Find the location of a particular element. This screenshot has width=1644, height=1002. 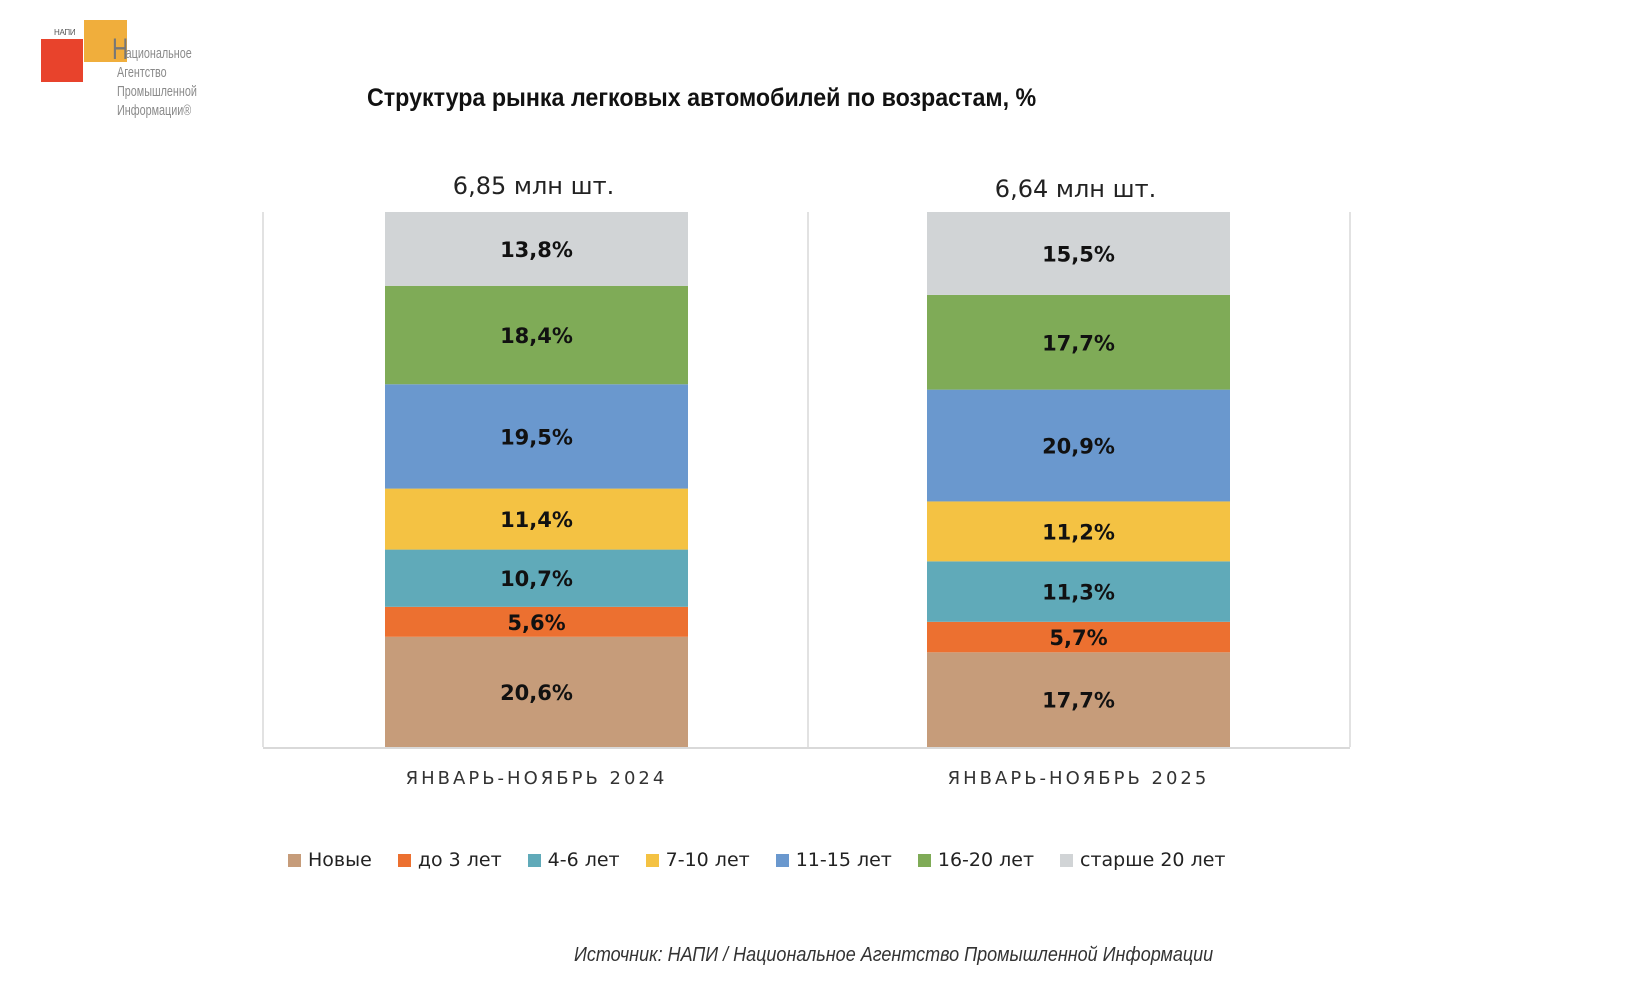

data-label: 18,4% is located at coordinates (536, 336).